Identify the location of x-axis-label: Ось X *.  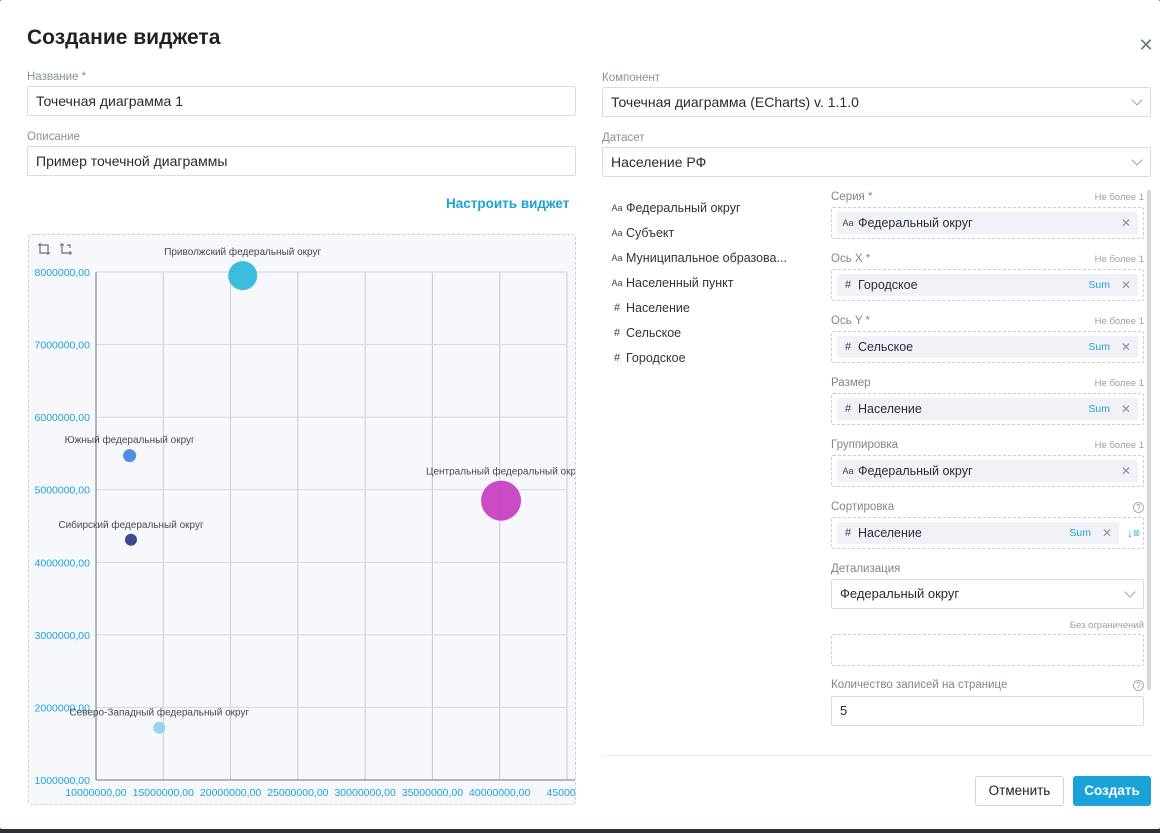
(851, 259).